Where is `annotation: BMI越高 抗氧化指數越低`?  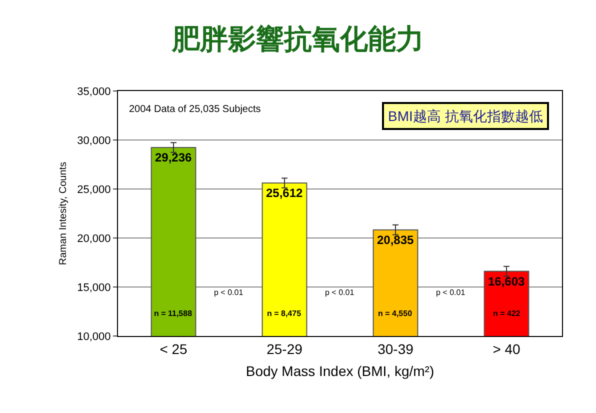 annotation: BMI越高 抗氧化指數越低 is located at coordinates (465, 116).